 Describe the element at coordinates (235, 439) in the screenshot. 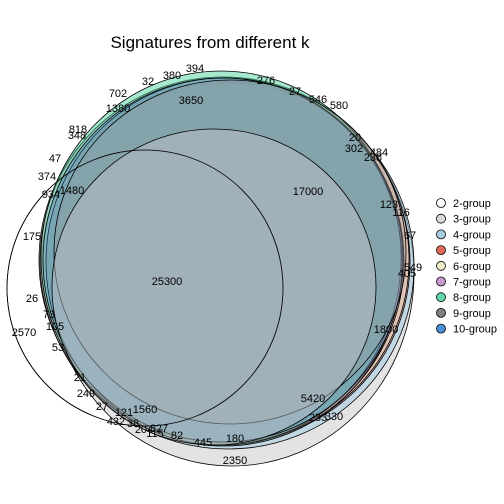

I see `region-label: 180` at that location.